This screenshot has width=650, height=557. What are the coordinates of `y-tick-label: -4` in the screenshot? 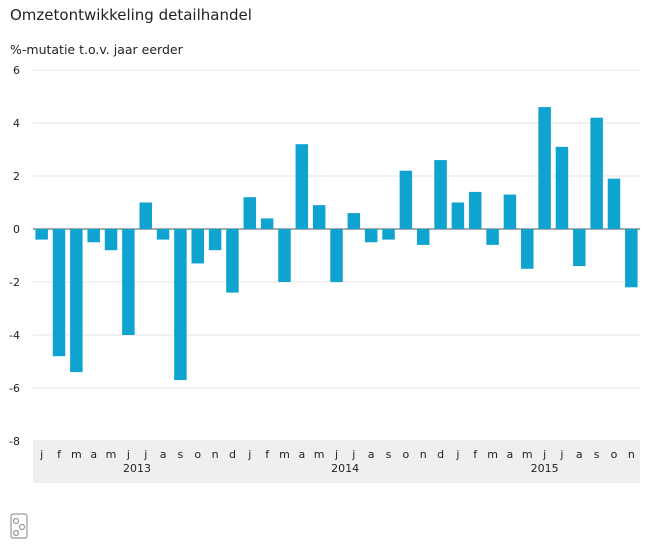 It's located at (14, 335).